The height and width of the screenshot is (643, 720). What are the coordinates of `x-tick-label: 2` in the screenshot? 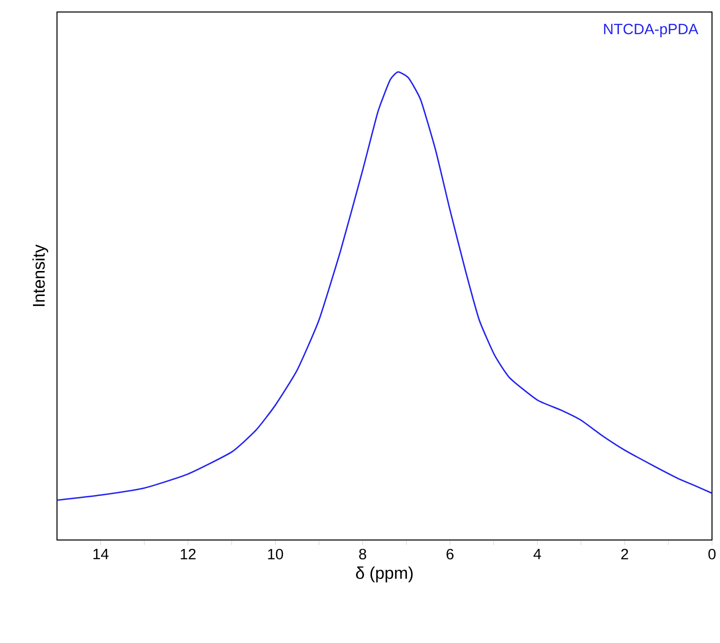 It's located at (624, 554).